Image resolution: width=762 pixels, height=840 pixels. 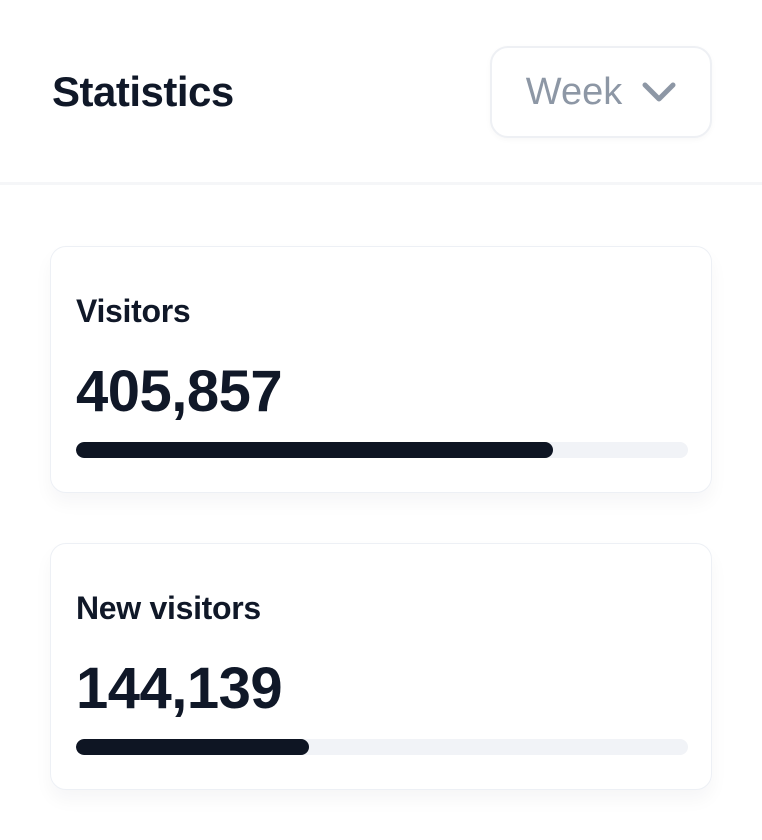 I want to click on new-visitors-value: 144,139, so click(x=179, y=688).